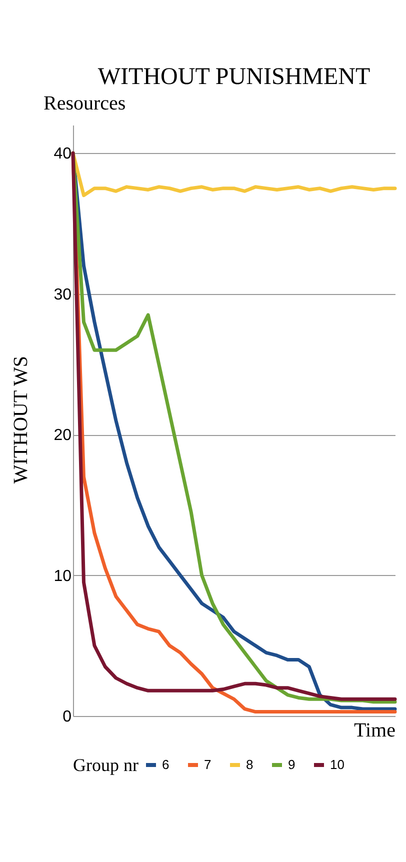  What do you see at coordinates (234, 77) in the screenshot?
I see `chart-title: WITHOUT PUNISHMENT` at bounding box center [234, 77].